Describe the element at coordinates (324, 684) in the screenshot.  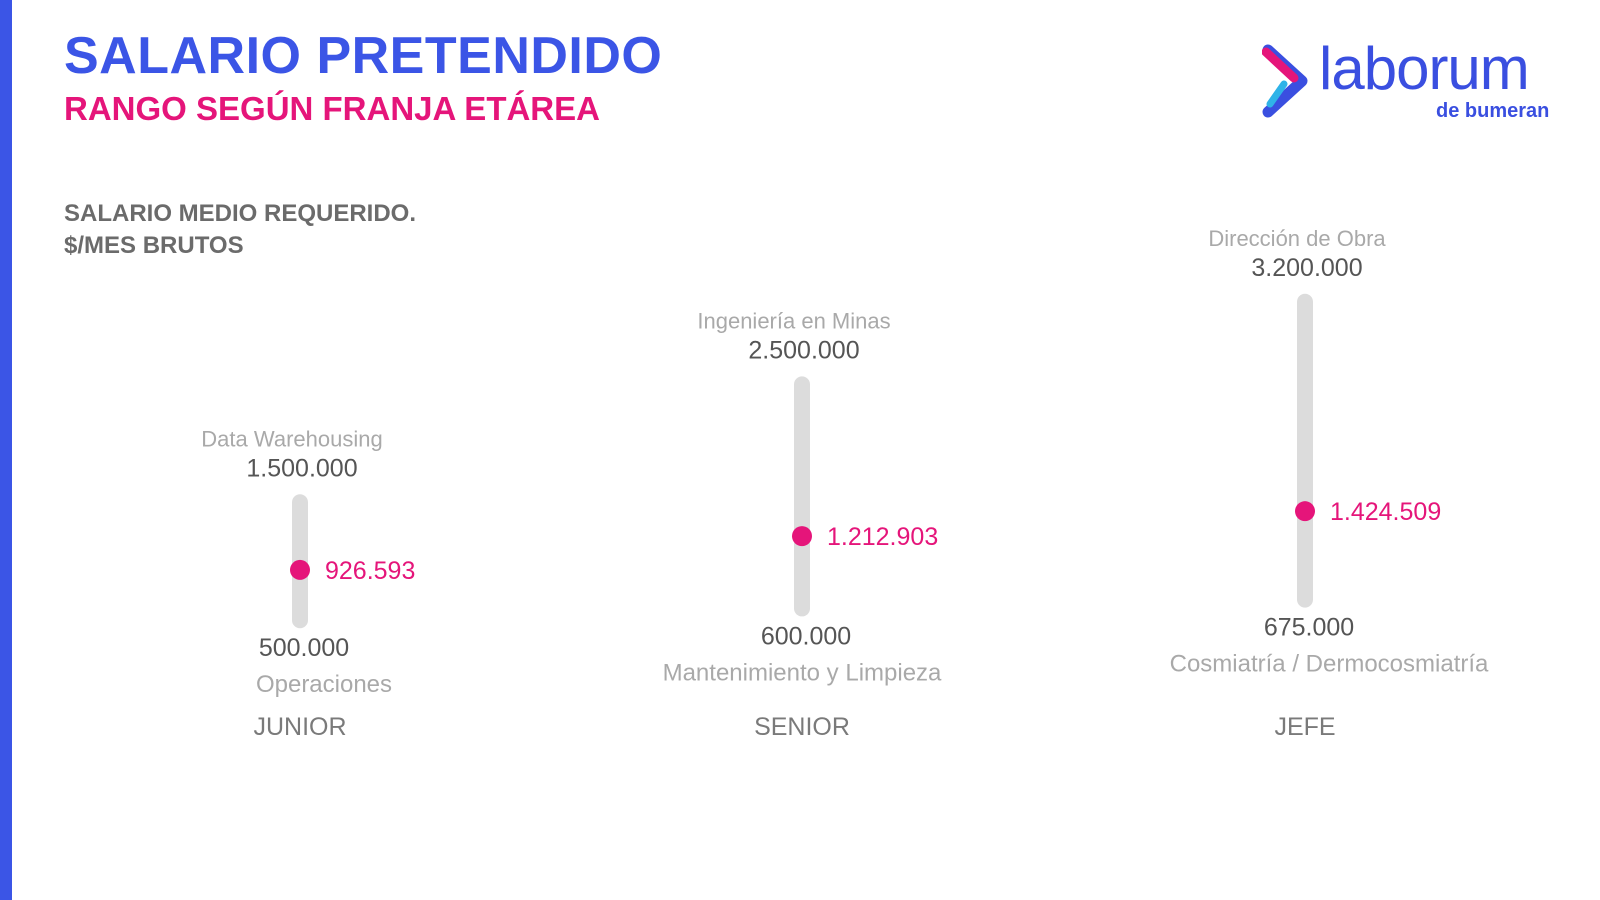
I see `min-area-label: Operaciones` at that location.